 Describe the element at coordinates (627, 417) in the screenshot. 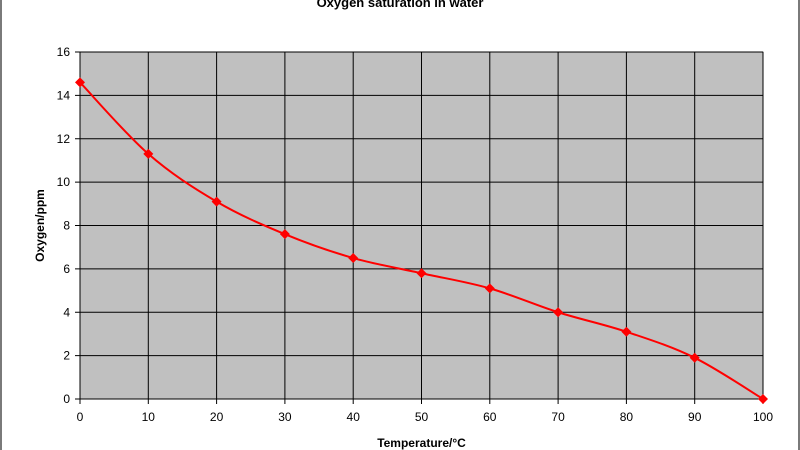

I see `x-tick-label: 80` at that location.